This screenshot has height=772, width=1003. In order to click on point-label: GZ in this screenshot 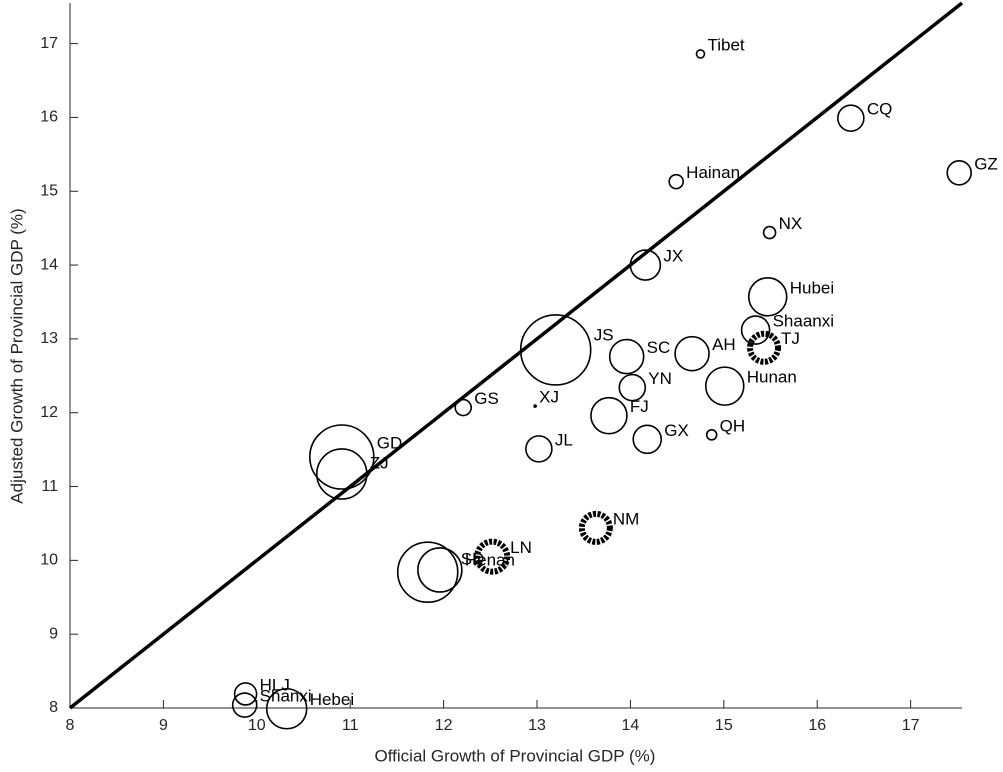, I will do `click(986, 163)`.